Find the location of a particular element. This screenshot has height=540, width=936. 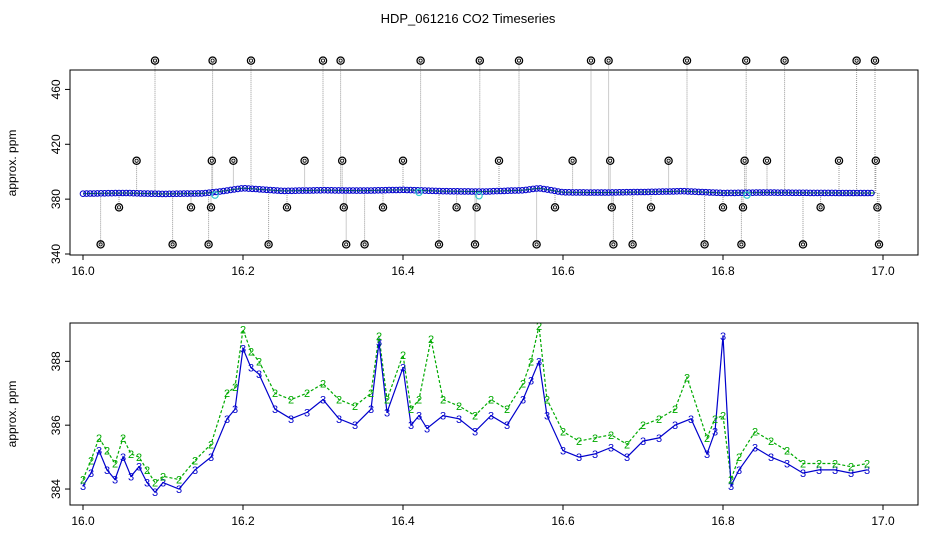

bottom-x-axis: 16.0 16.2 16.4 16.6 16.8 17.0 is located at coordinates (483, 516).